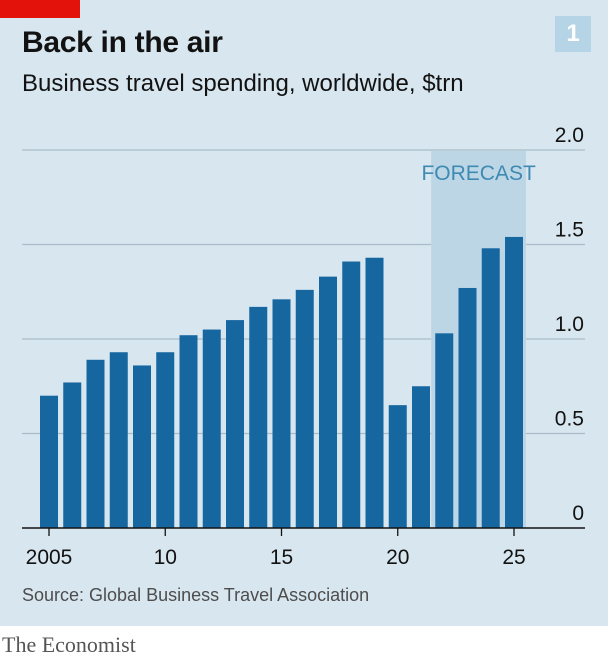 This screenshot has width=608, height=662. Describe the element at coordinates (573, 34) in the screenshot. I see `chart-number-badge: 1` at that location.